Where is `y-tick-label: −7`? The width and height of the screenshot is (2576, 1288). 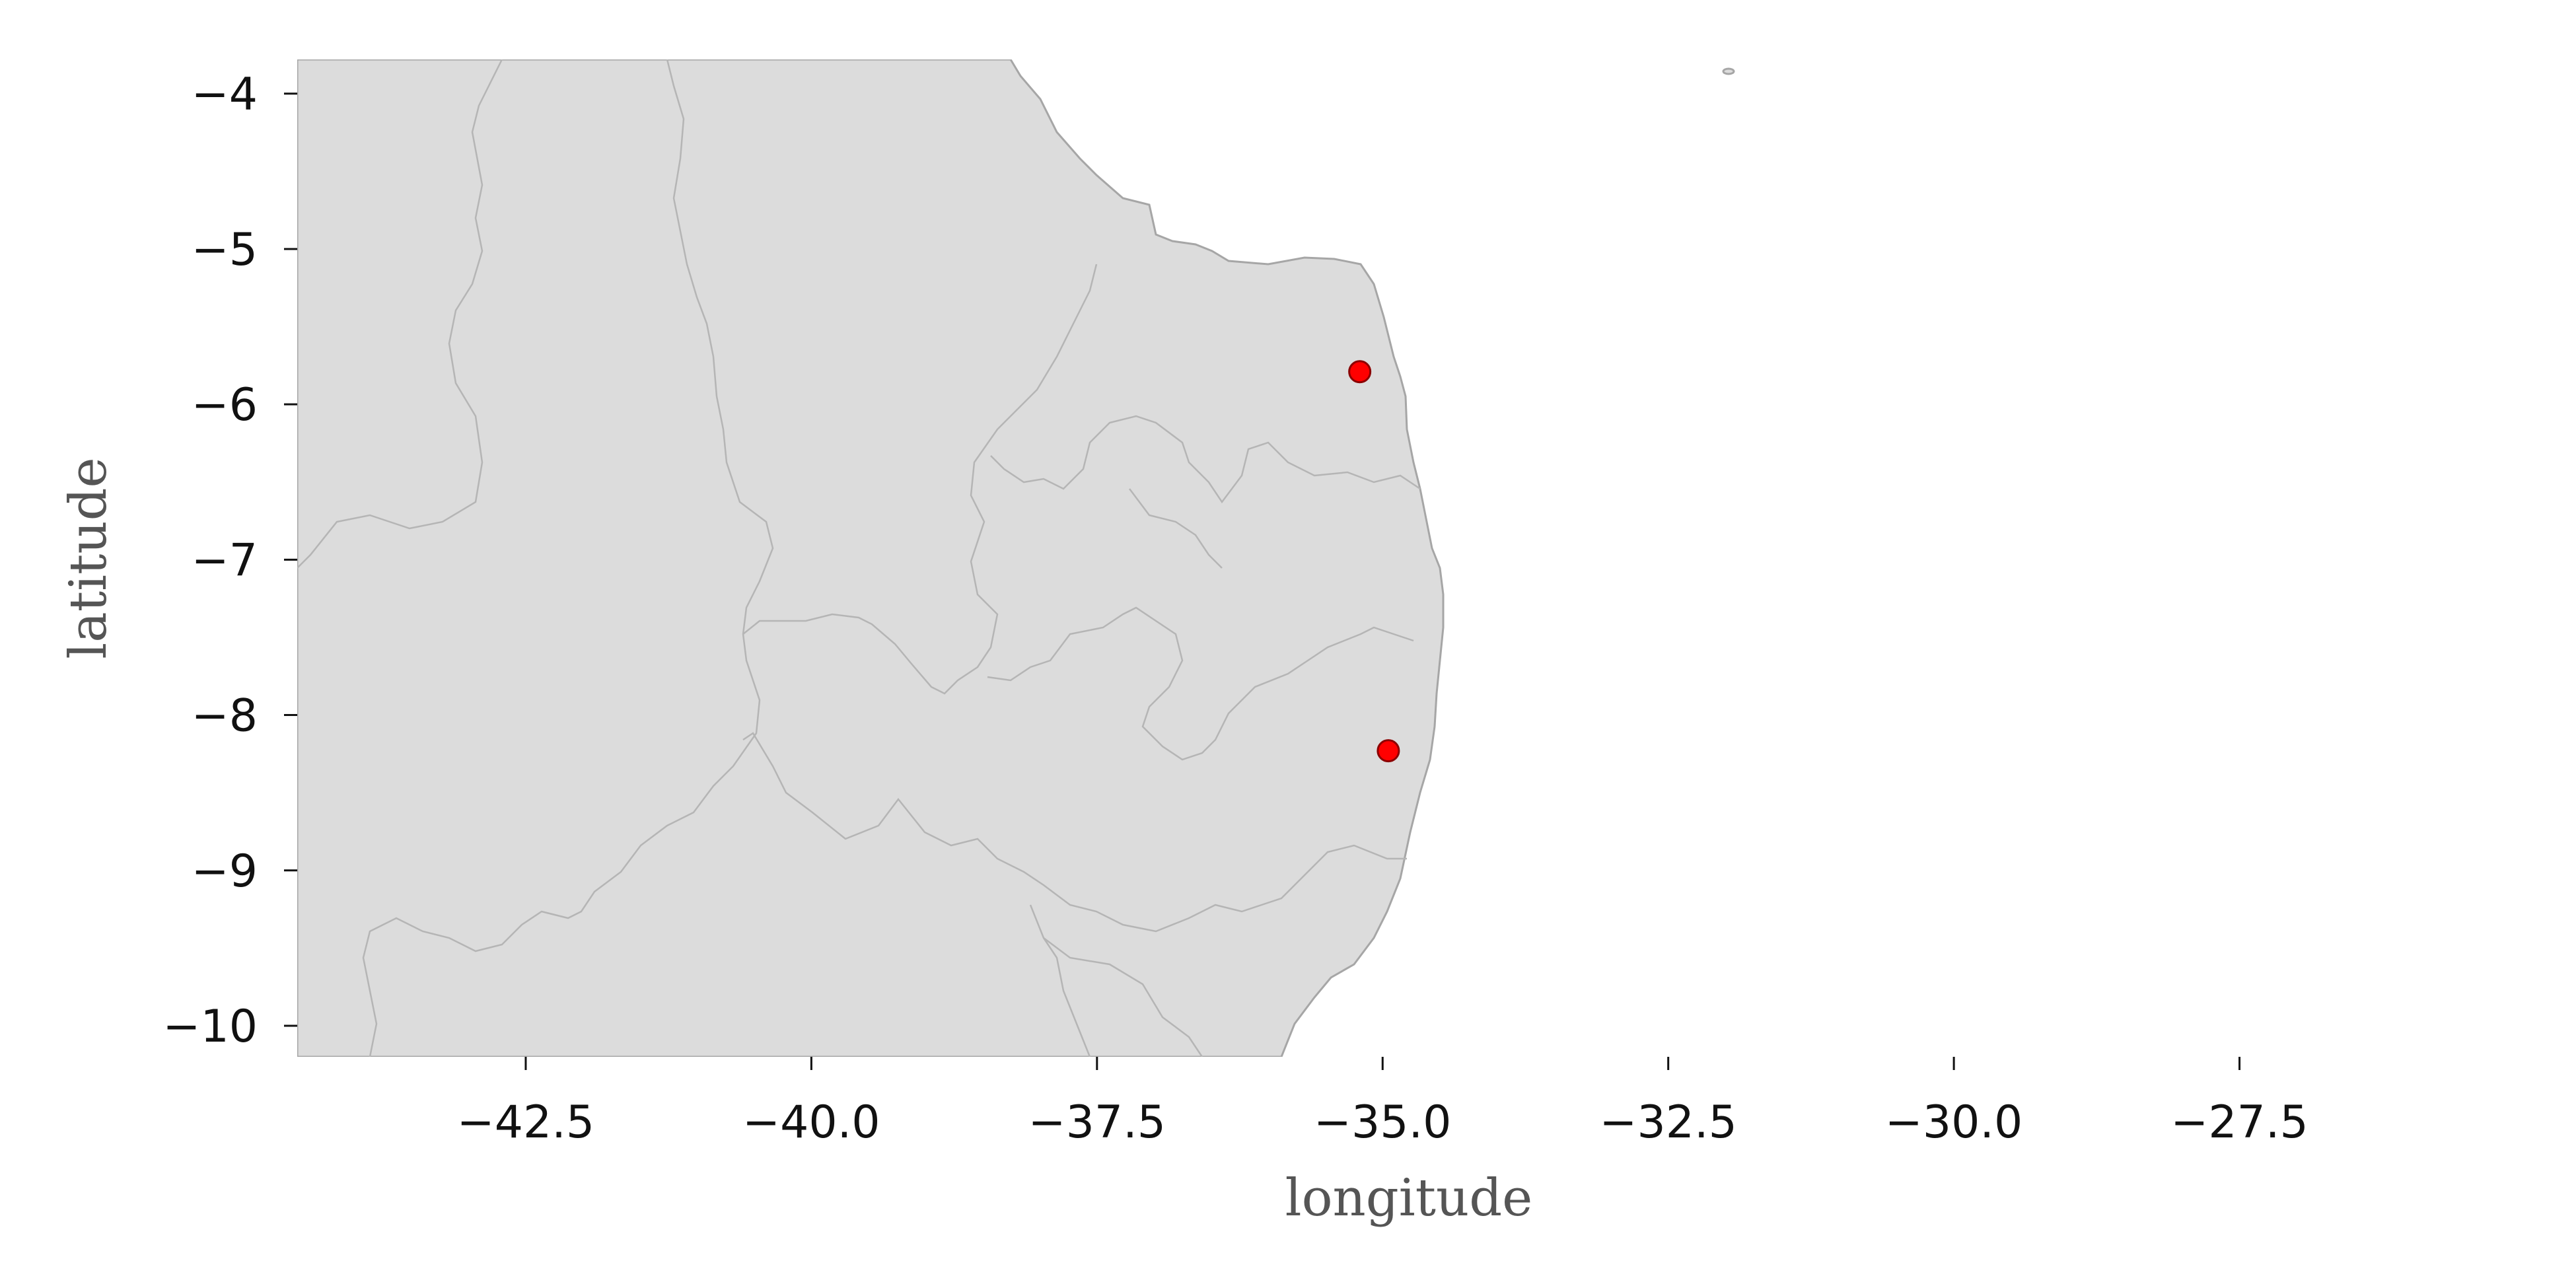
y-tick-label: −7 is located at coordinates (225, 560).